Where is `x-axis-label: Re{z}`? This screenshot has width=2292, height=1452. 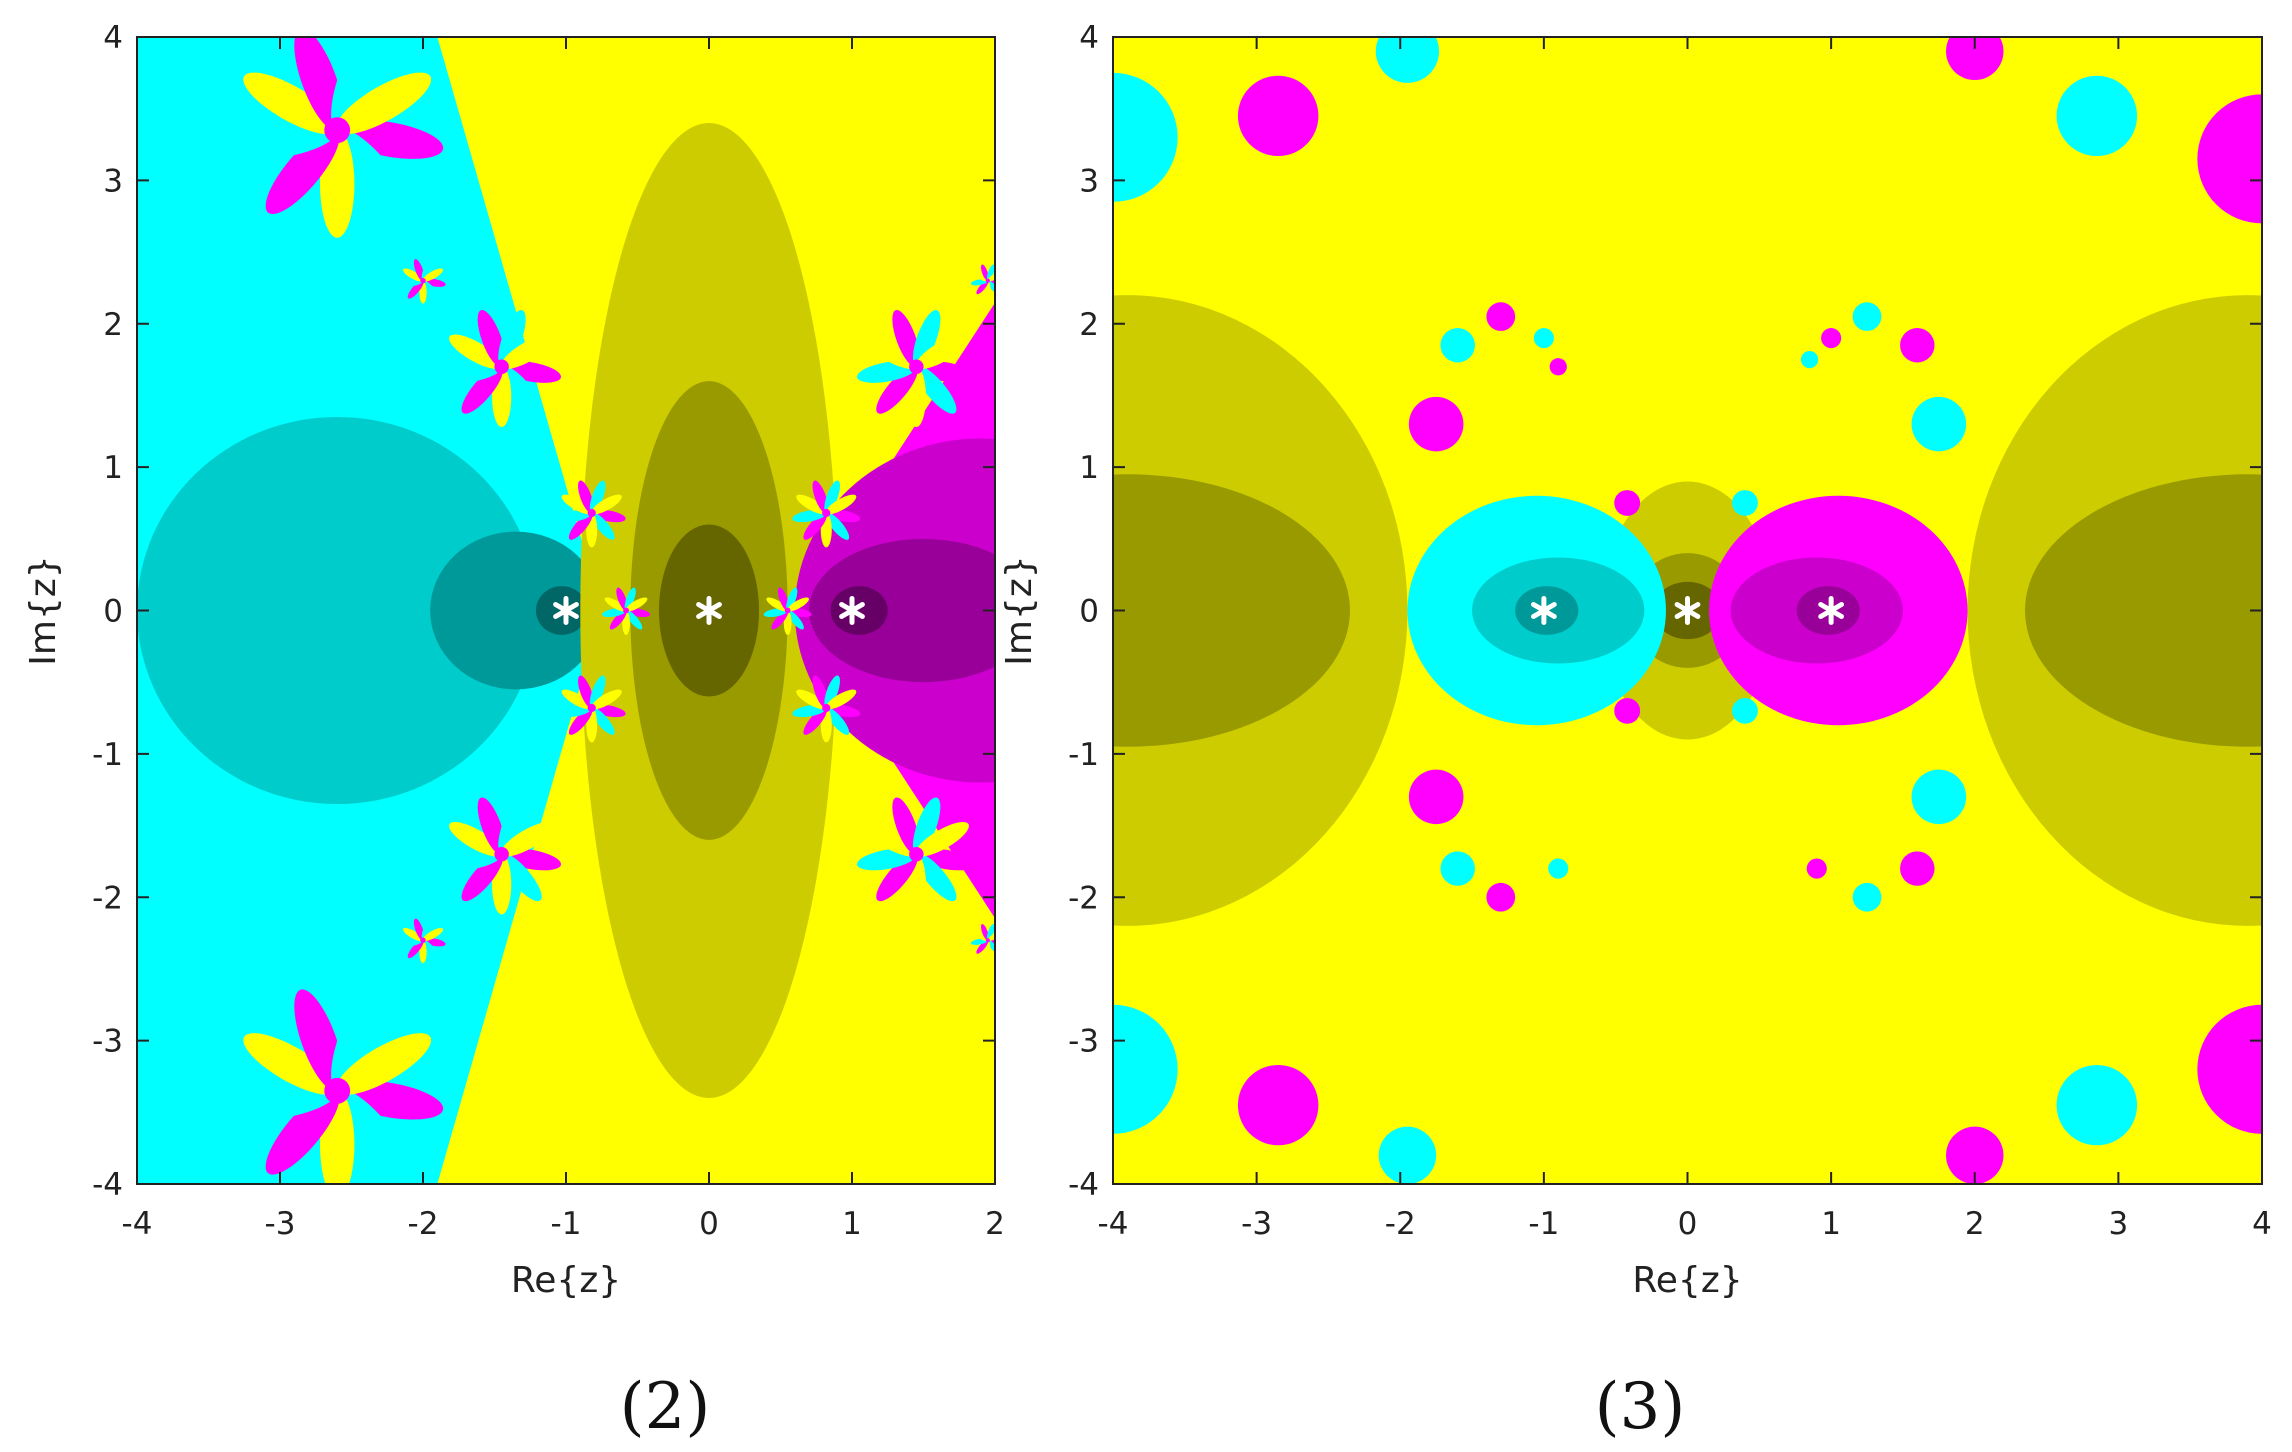 x-axis-label: Re{z} is located at coordinates (566, 1280).